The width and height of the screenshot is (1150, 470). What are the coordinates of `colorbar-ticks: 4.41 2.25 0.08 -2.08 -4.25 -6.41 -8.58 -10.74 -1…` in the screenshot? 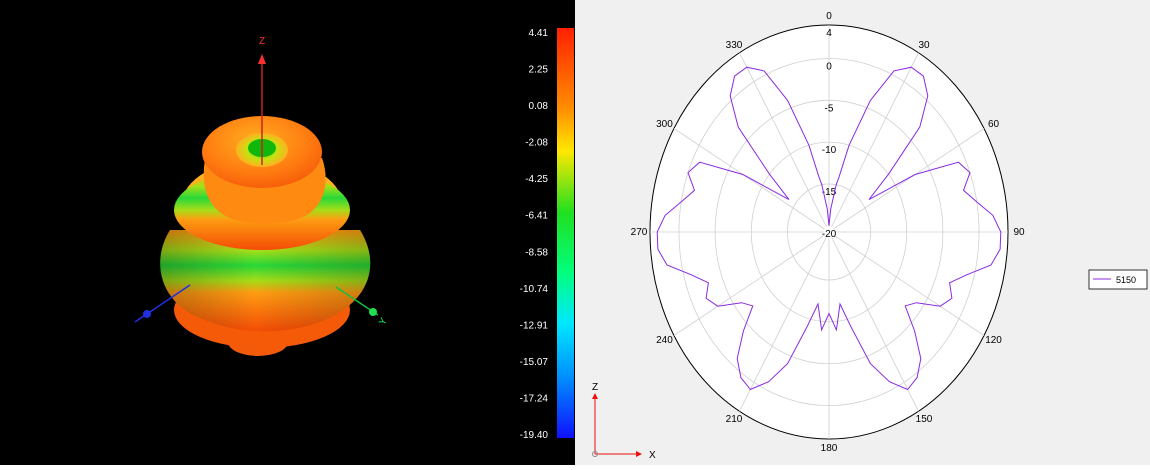 It's located at (534, 234).